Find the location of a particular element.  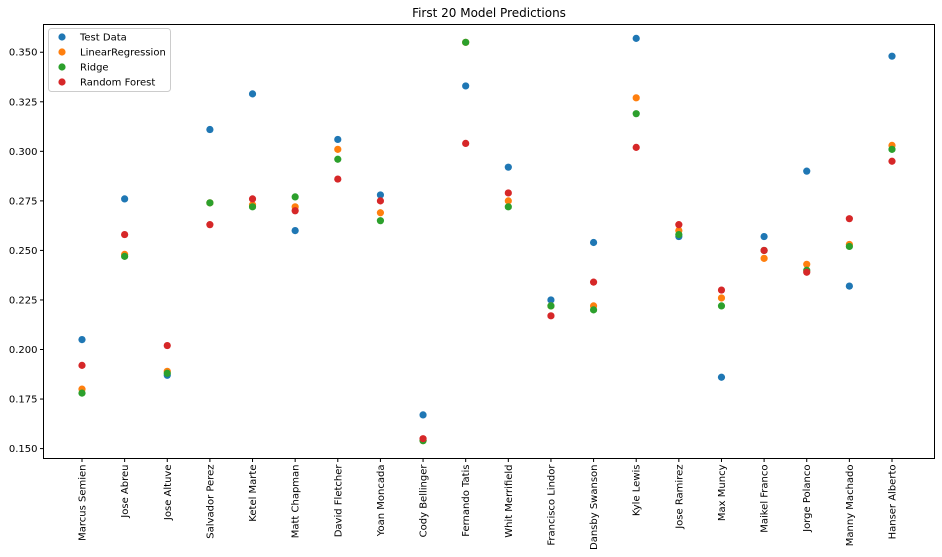

x-tick-label: Salvador Perez is located at coordinates (210, 502).